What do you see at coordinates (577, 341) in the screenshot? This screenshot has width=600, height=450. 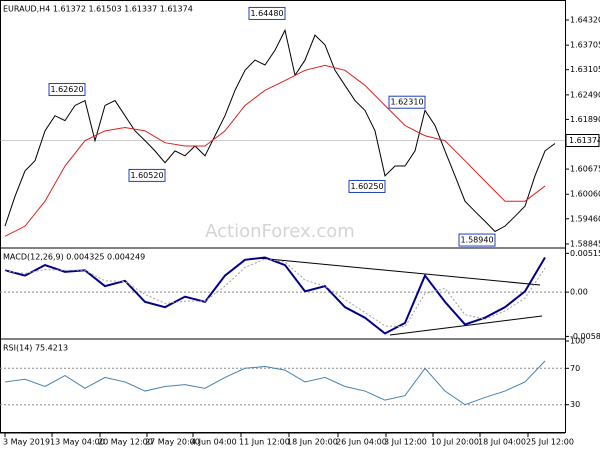 I see `y-tick-label: 100` at bounding box center [577, 341].